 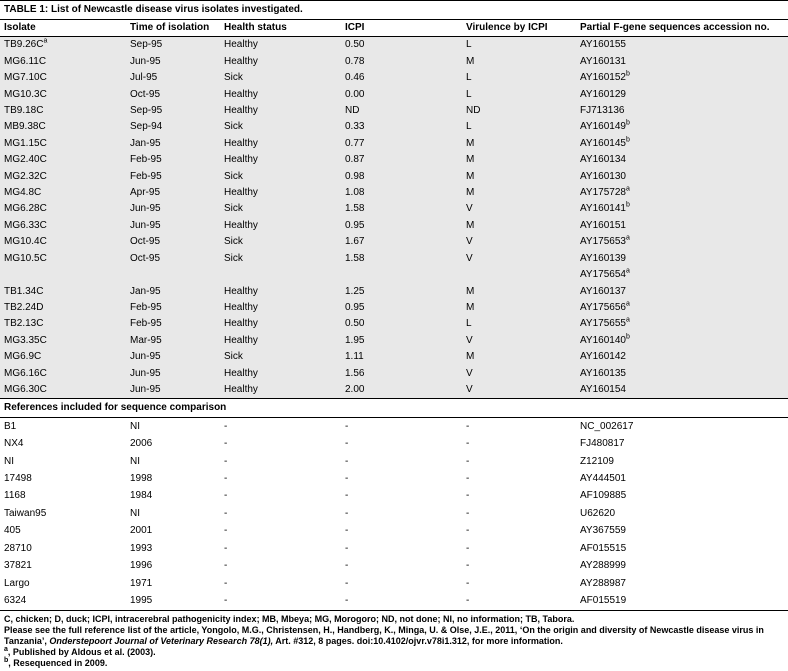 I want to click on table-cell-accession: AY160139, so click(x=603, y=258).